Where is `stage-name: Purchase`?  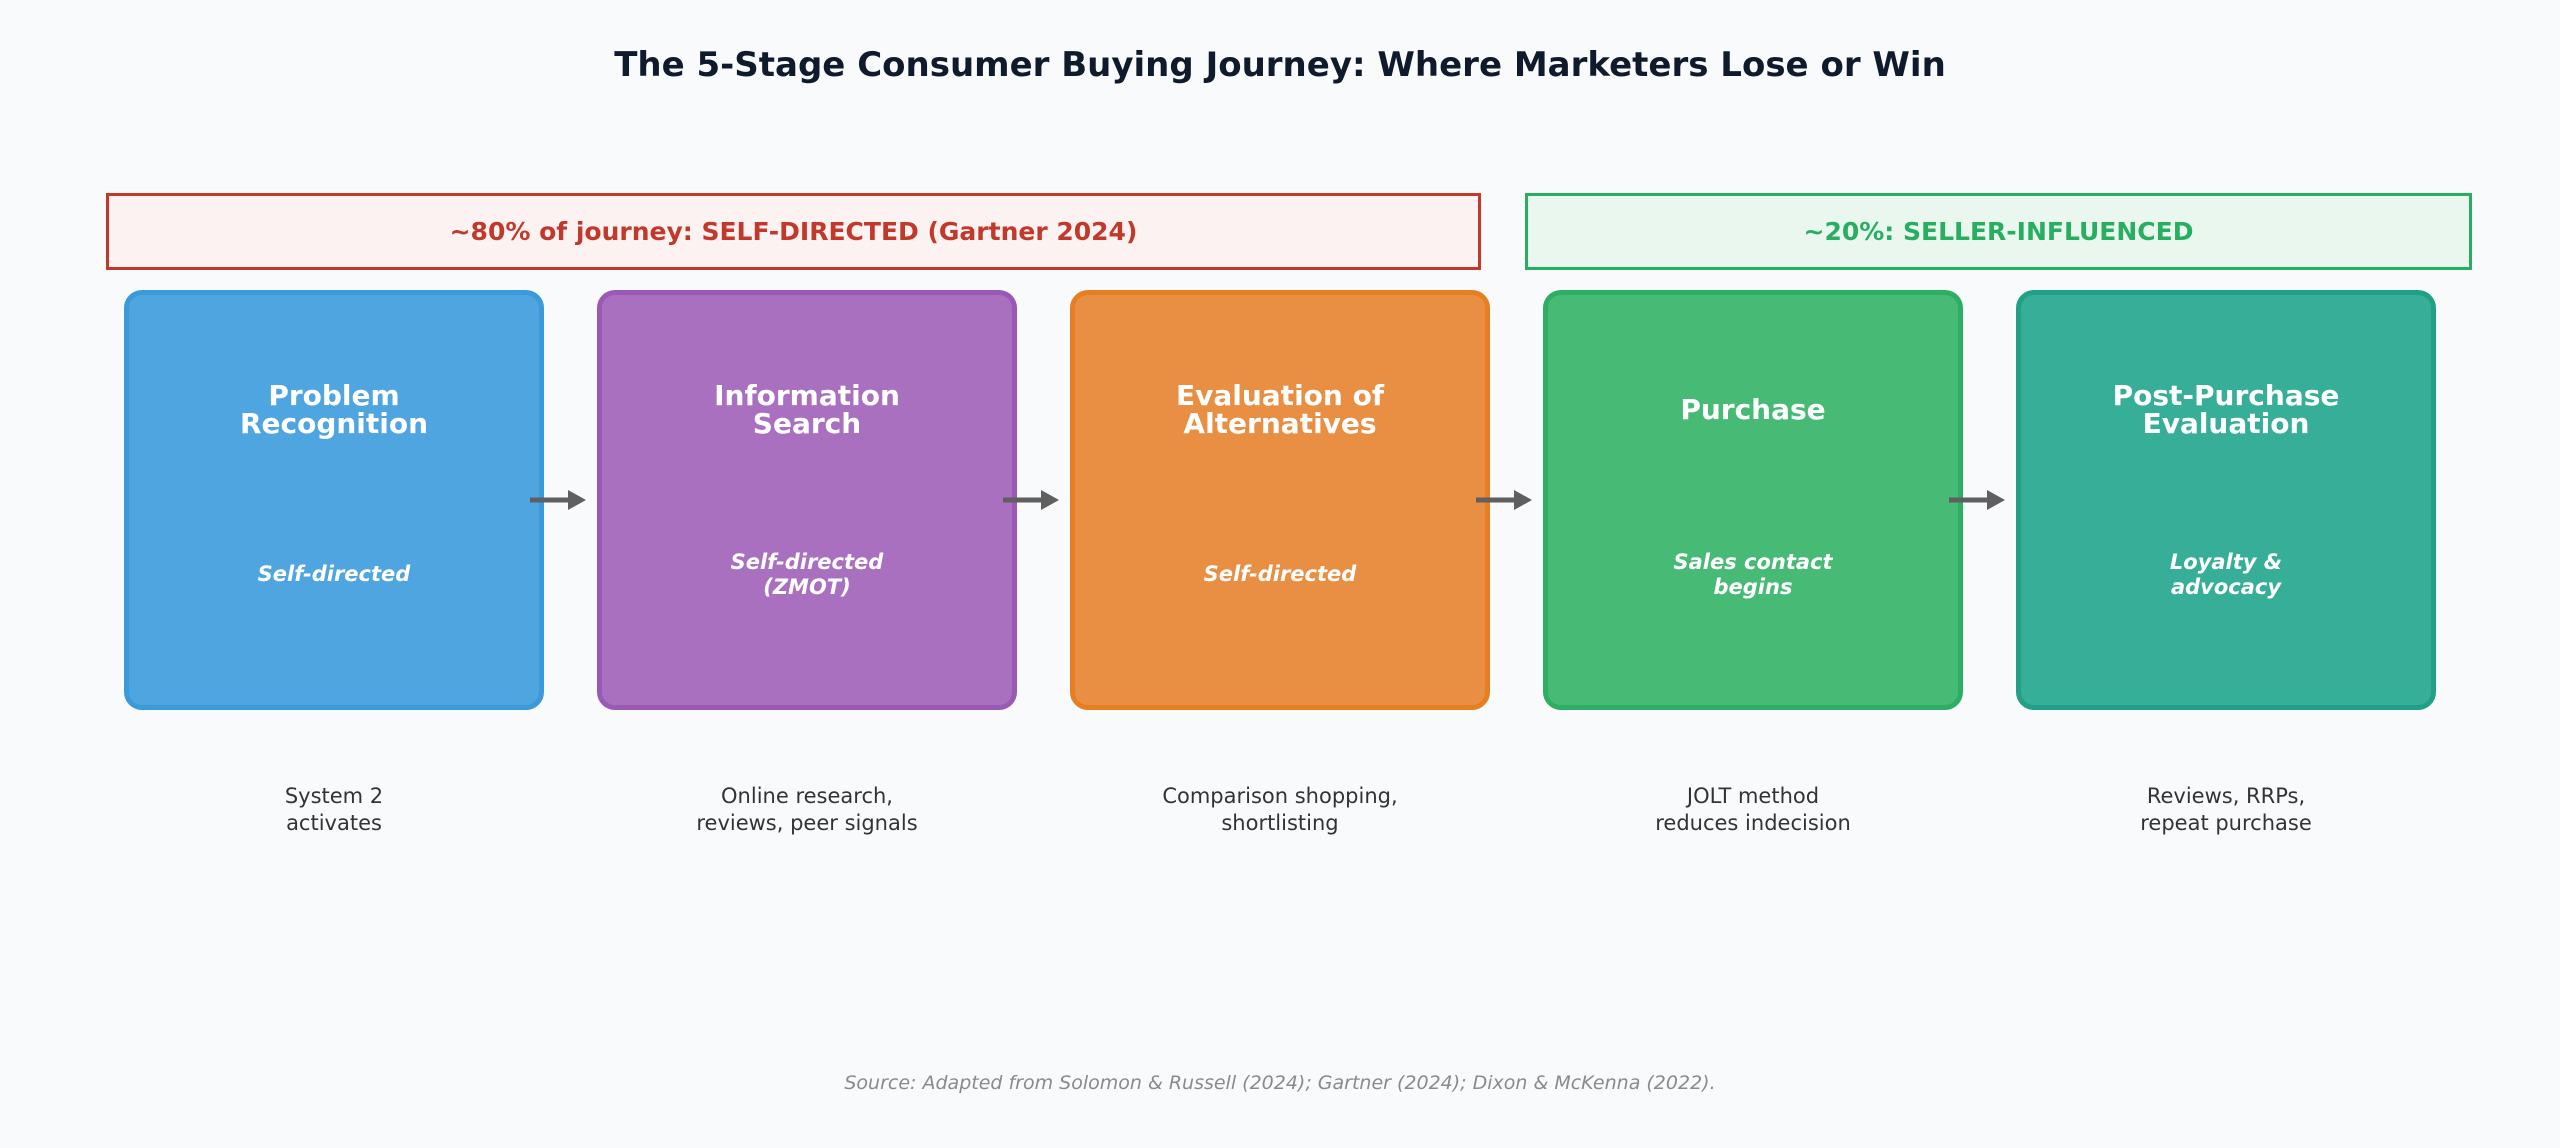
stage-name: Purchase is located at coordinates (1753, 409).